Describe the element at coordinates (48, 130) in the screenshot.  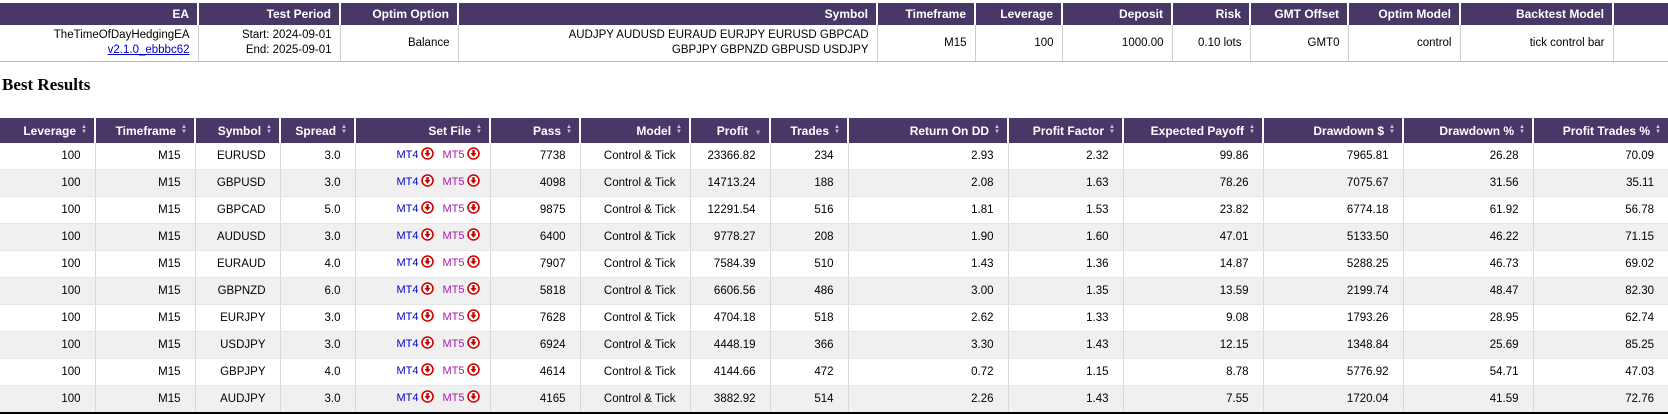
I see `column-header-leverage: Leverage ▲ ▼` at that location.